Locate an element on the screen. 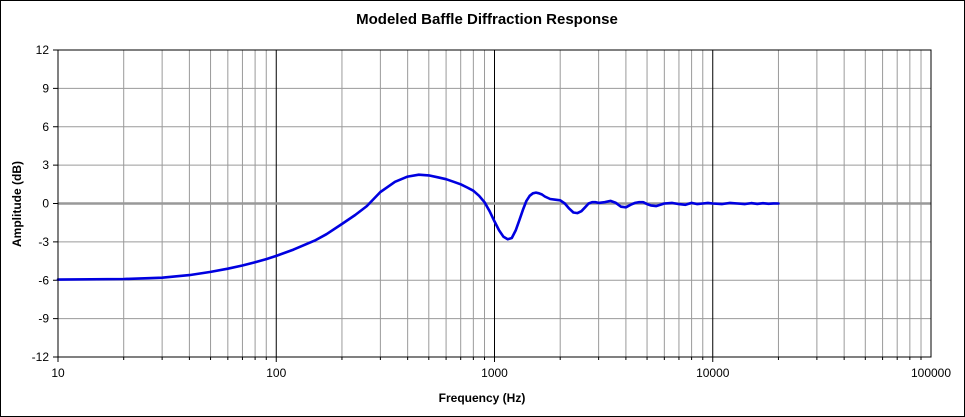 This screenshot has height=417, width=965. x-axis-label: Frequency (Hz) is located at coordinates (482, 398).